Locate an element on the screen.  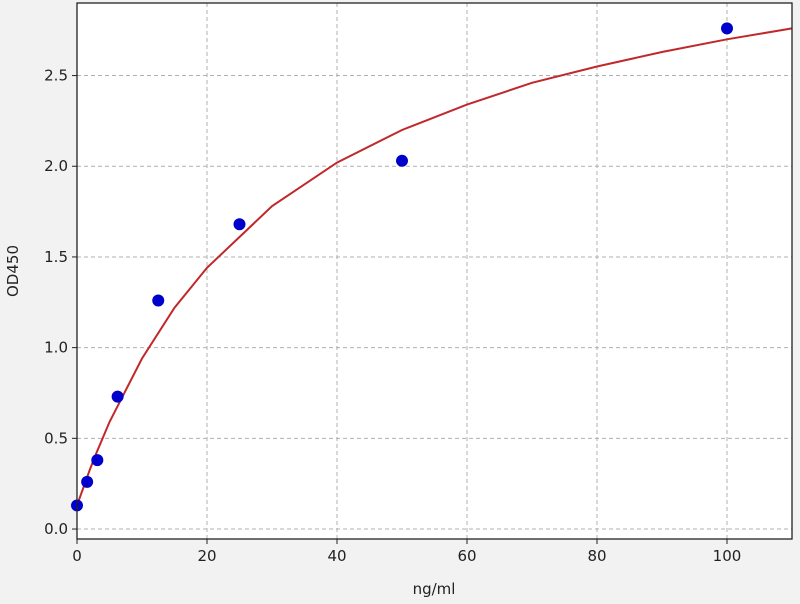
x-tick-label: 100 is located at coordinates (727, 556).